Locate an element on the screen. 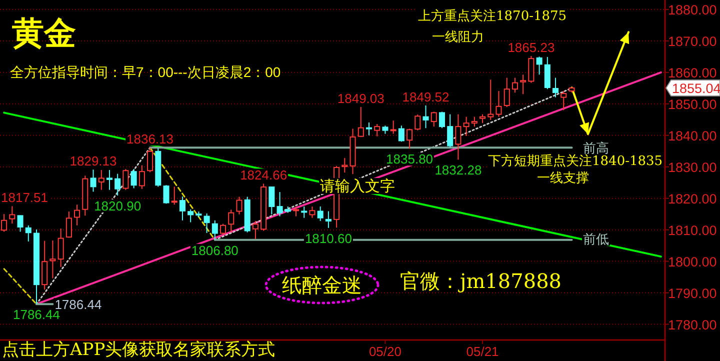 The height and width of the screenshot is (361, 720). annotation: 一线支撑 is located at coordinates (563, 178).